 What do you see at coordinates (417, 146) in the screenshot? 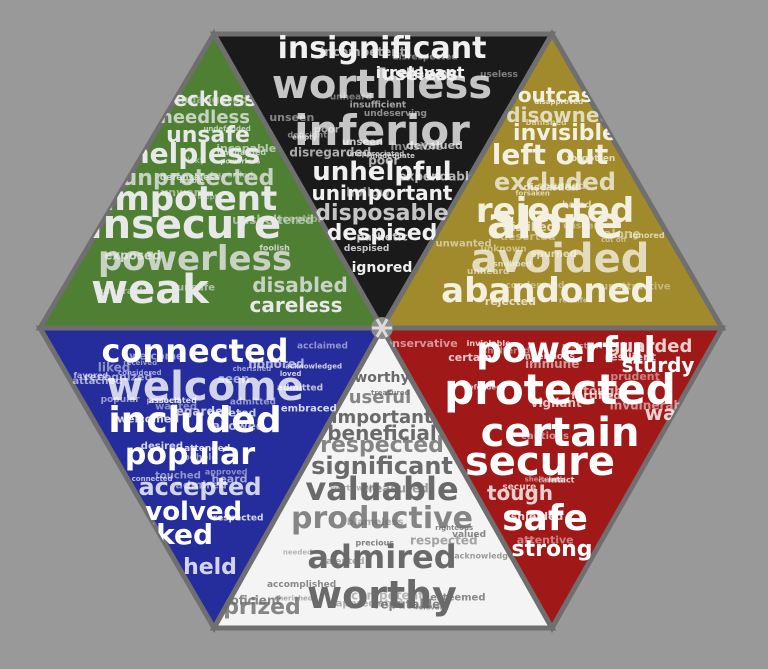
I see `word-small-top: invisible` at bounding box center [417, 146].